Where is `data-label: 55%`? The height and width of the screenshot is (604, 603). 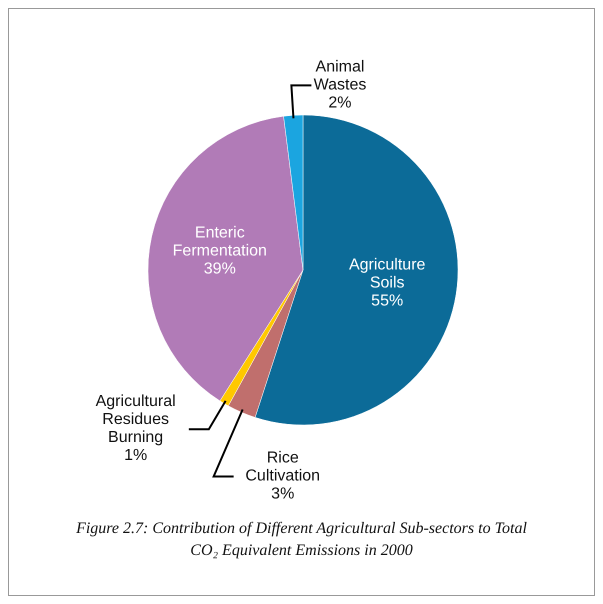
data-label: 55% is located at coordinates (387, 301).